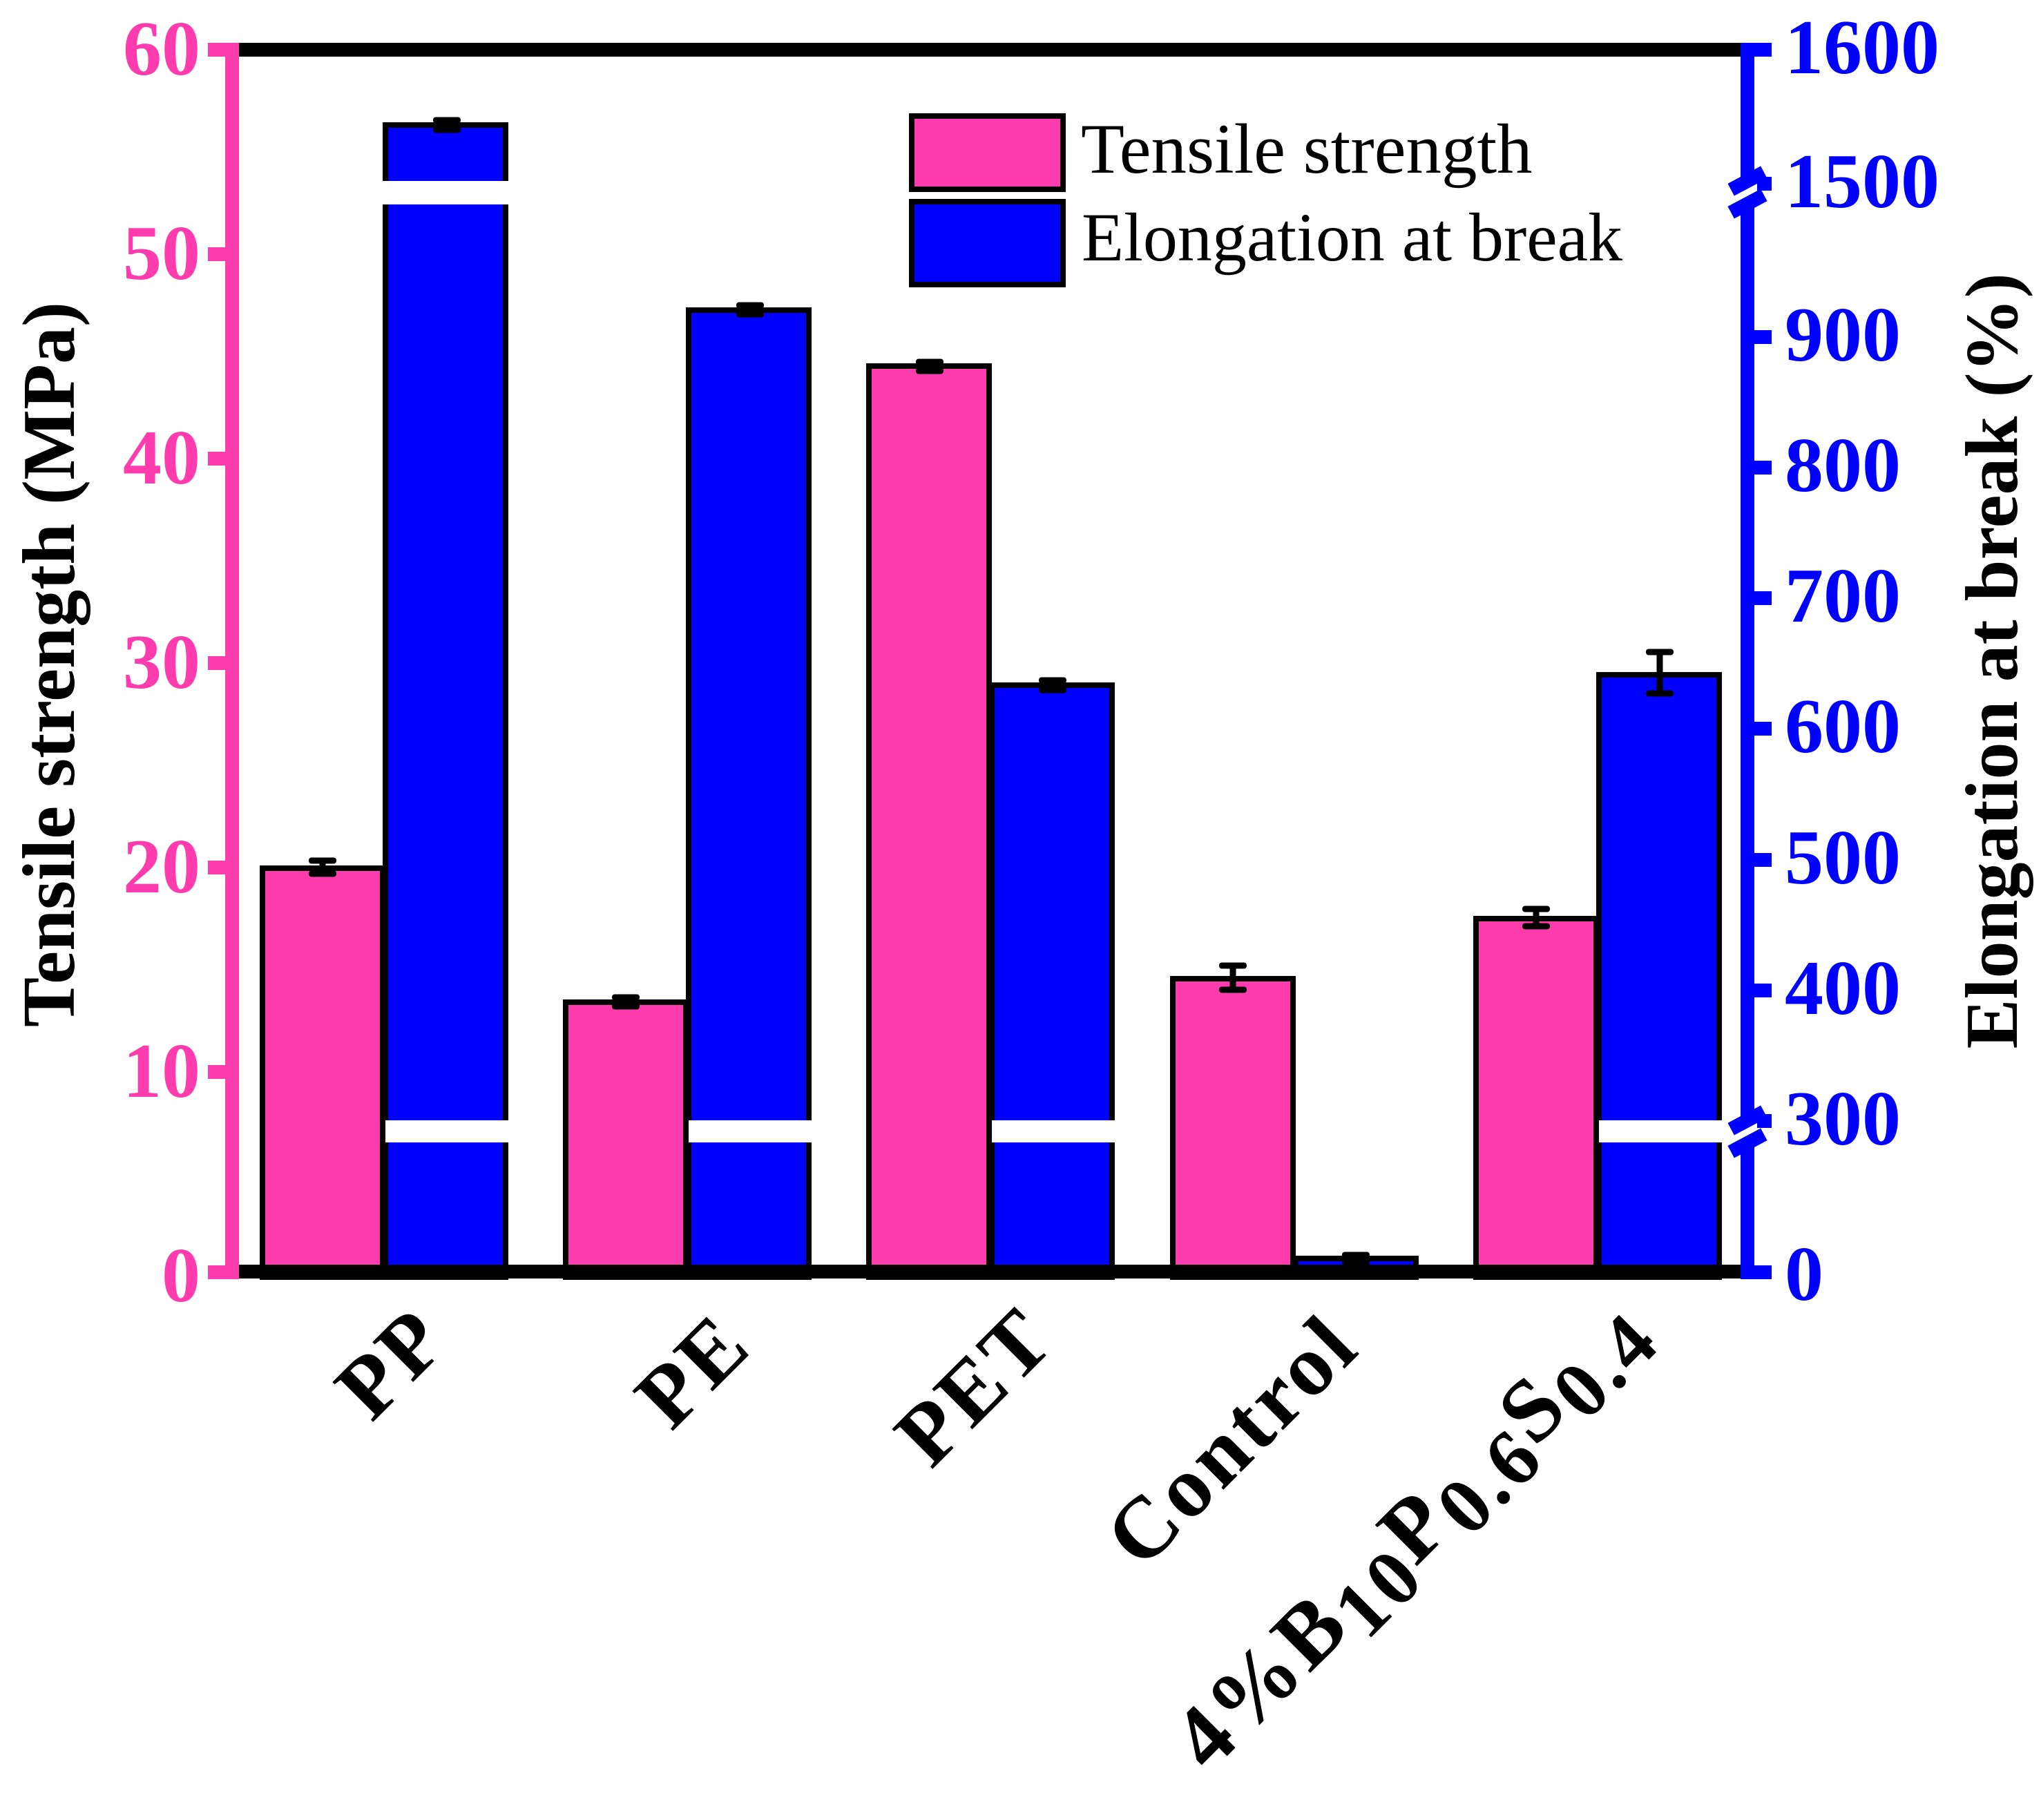  Describe the element at coordinates (1352, 237) in the screenshot. I see `svg-text: Elongation at break` at that location.